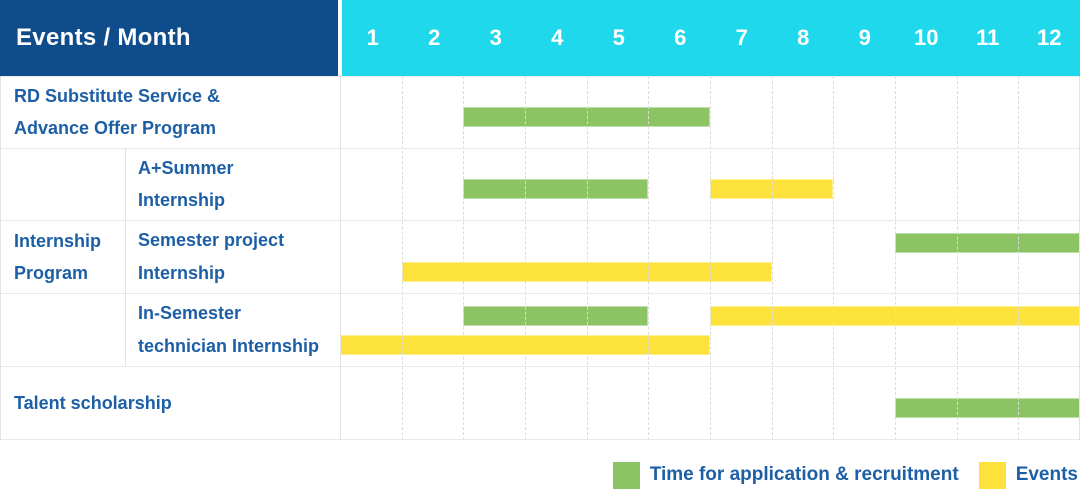 This screenshot has height=494, width=1080. What do you see at coordinates (125, 257) in the screenshot?
I see `grid-vline-group-divider` at bounding box center [125, 257].